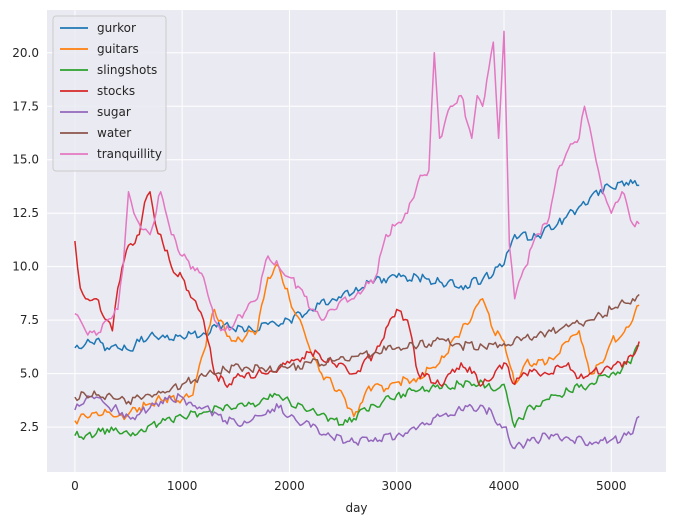 The image size is (676, 525). Describe the element at coordinates (29, 374) in the screenshot. I see `y-tick-label: 5.0` at that location.